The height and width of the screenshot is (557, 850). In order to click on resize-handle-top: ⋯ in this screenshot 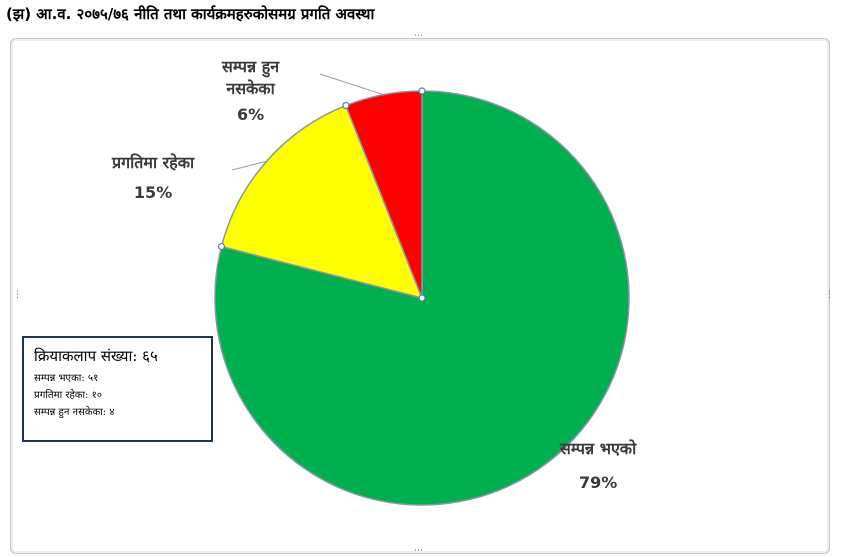, I will do `click(418, 36)`.